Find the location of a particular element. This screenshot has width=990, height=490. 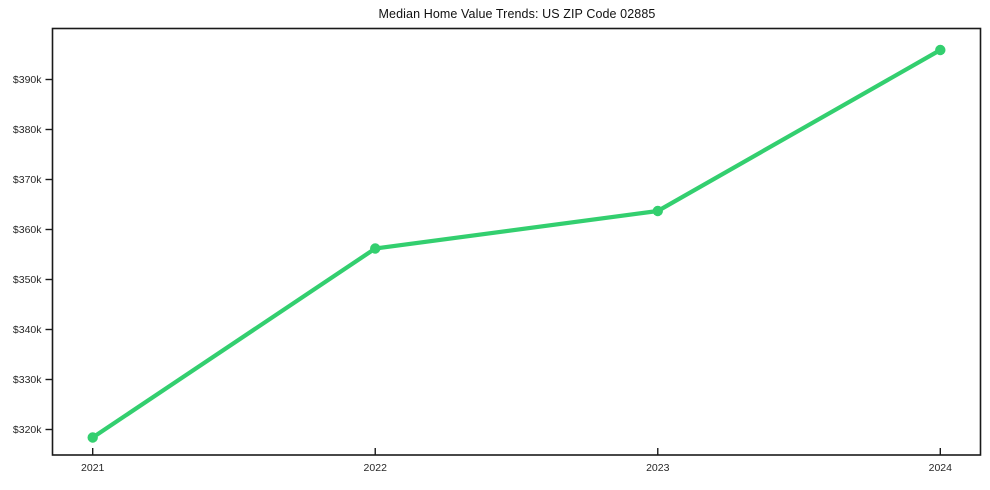

y-tick-label: $380k is located at coordinates (27, 130).